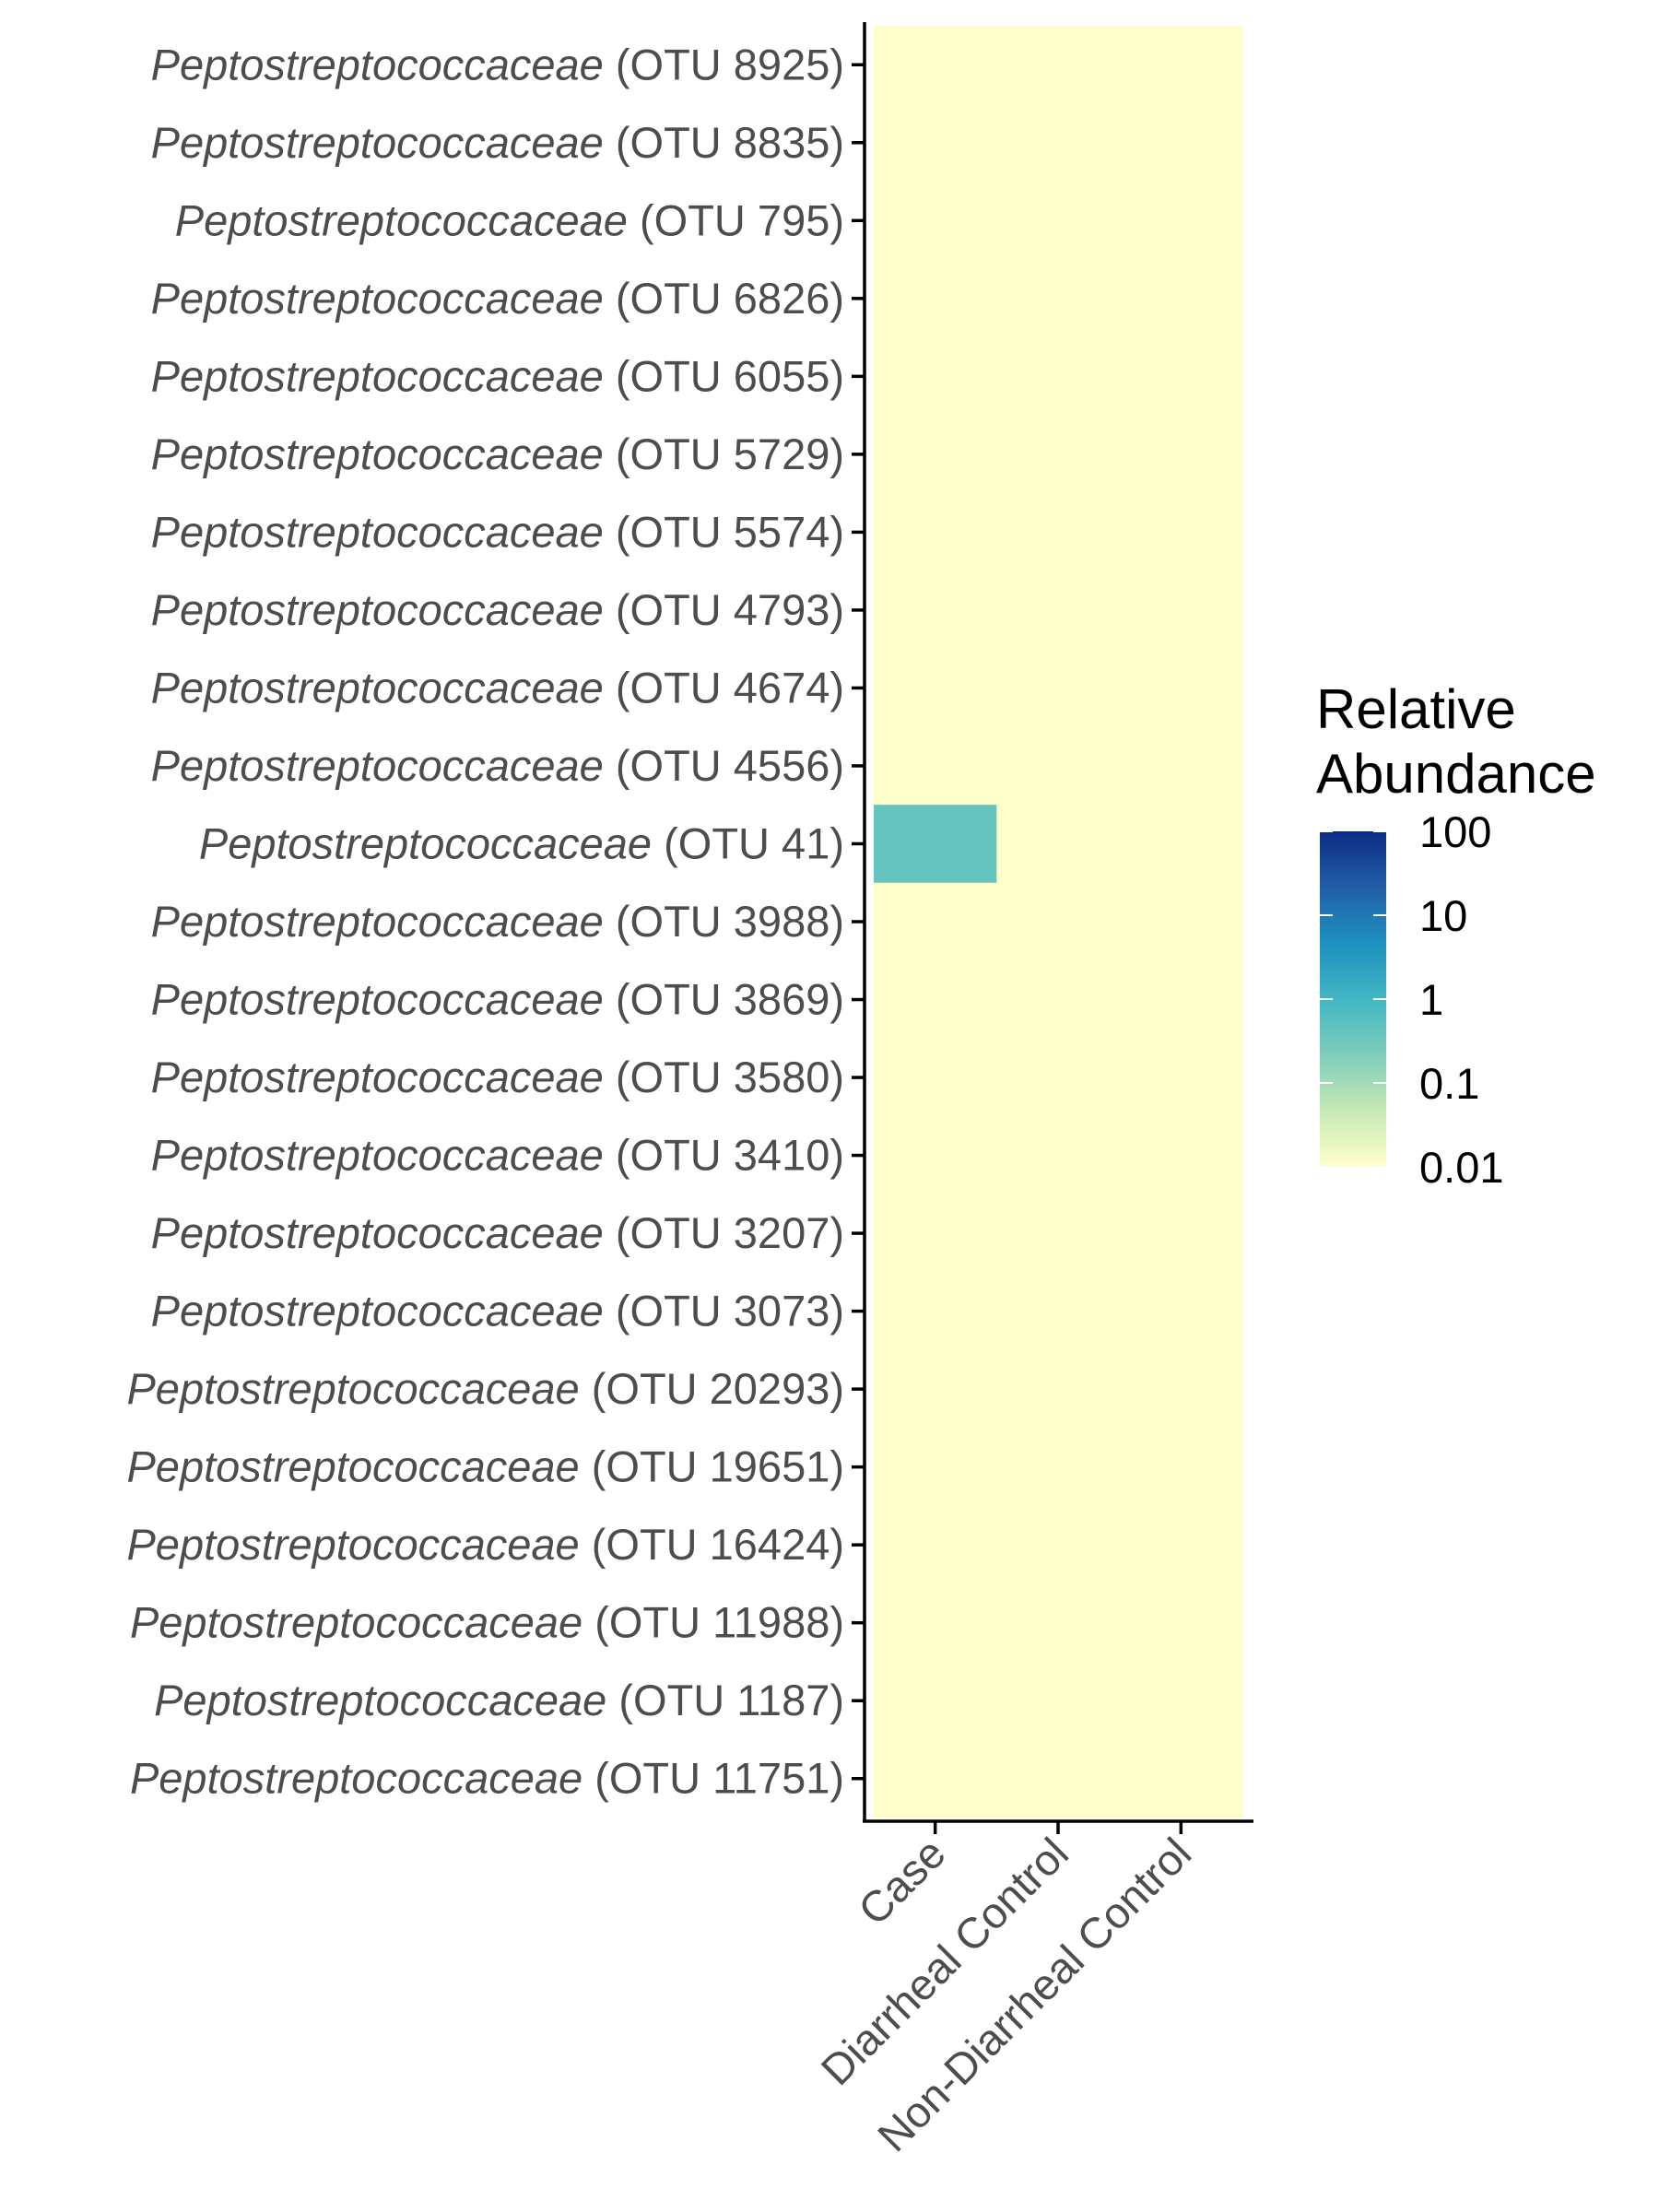  Describe the element at coordinates (1431, 999) in the screenshot. I see `legend-label: 1` at that location.